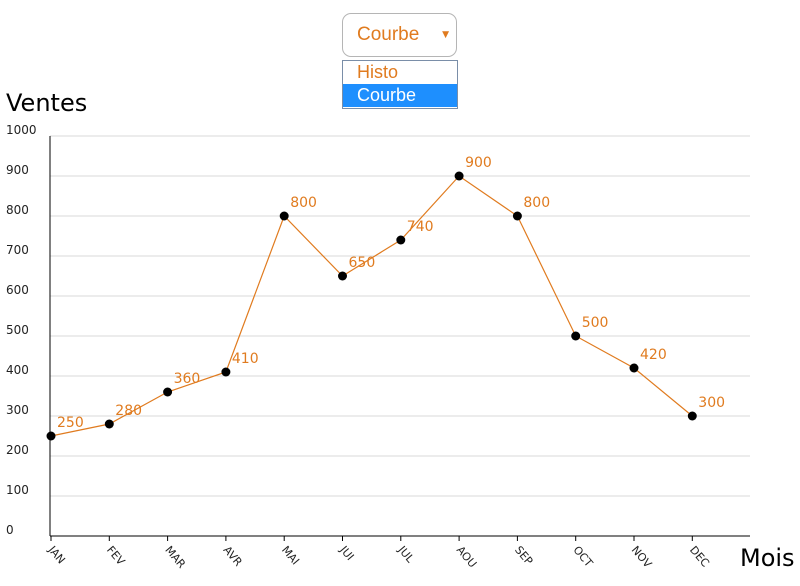  What do you see at coordinates (21, 130) in the screenshot?
I see `y-tick-label: 1000` at bounding box center [21, 130].